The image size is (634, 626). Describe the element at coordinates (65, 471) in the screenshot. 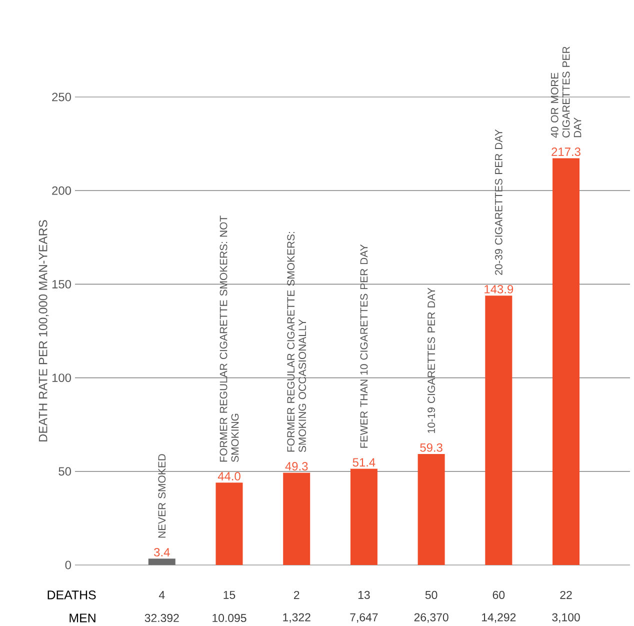

I see `y-tick-label: 50` at that location.